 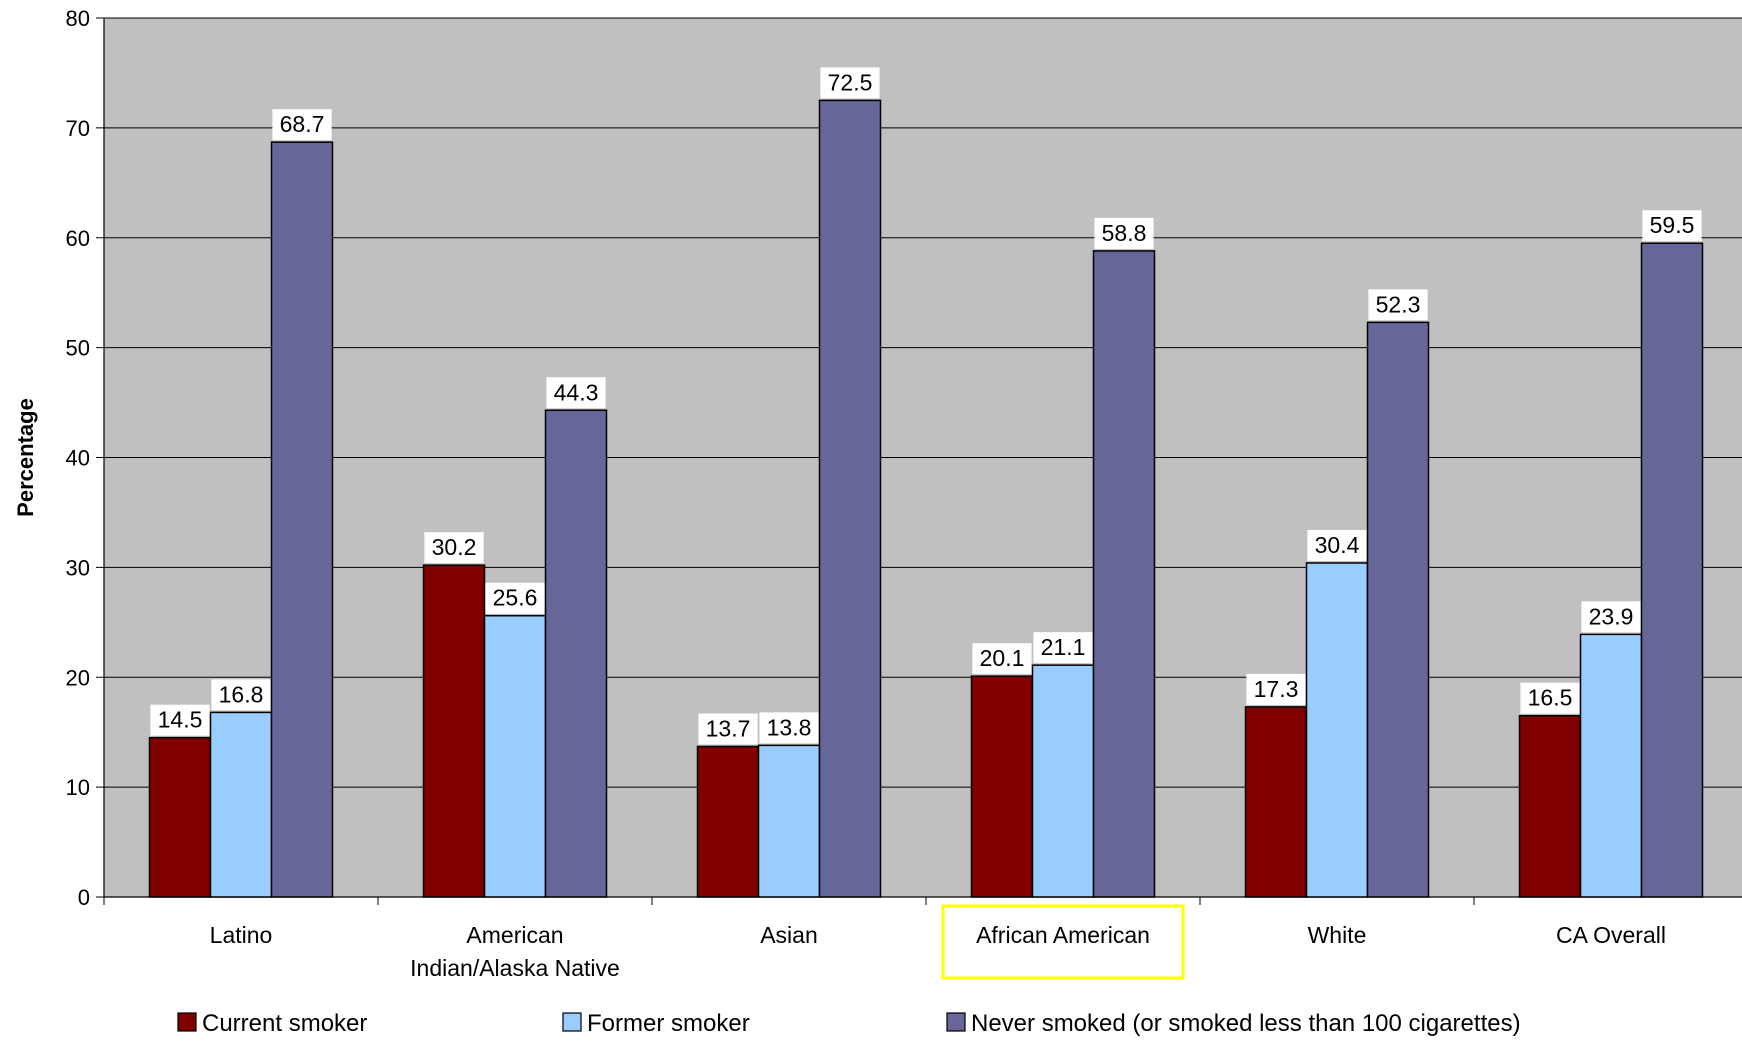 I want to click on data-label: 30.4, so click(x=1337, y=545).